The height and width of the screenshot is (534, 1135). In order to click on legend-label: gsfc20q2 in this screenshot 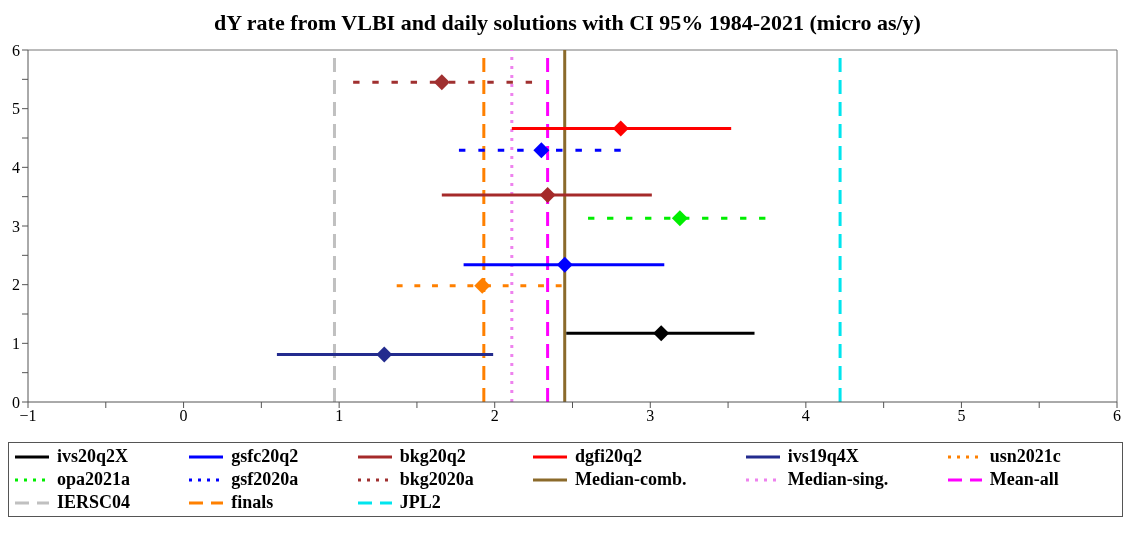, I will do `click(265, 456)`.